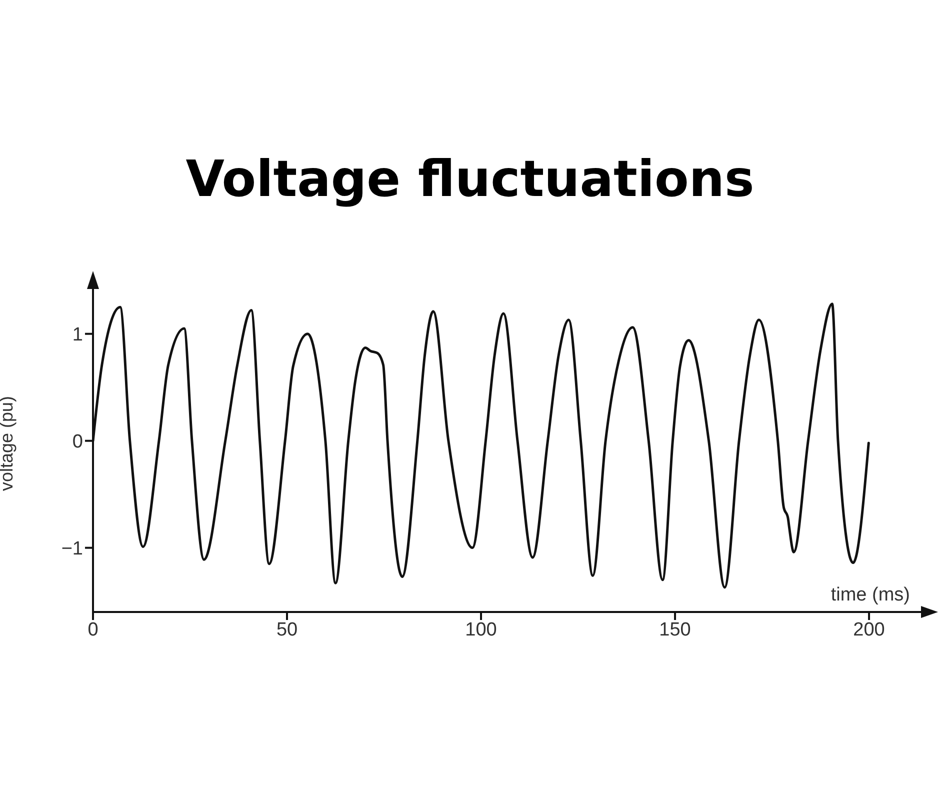  I want to click on x-tick-label: 150, so click(675, 629).